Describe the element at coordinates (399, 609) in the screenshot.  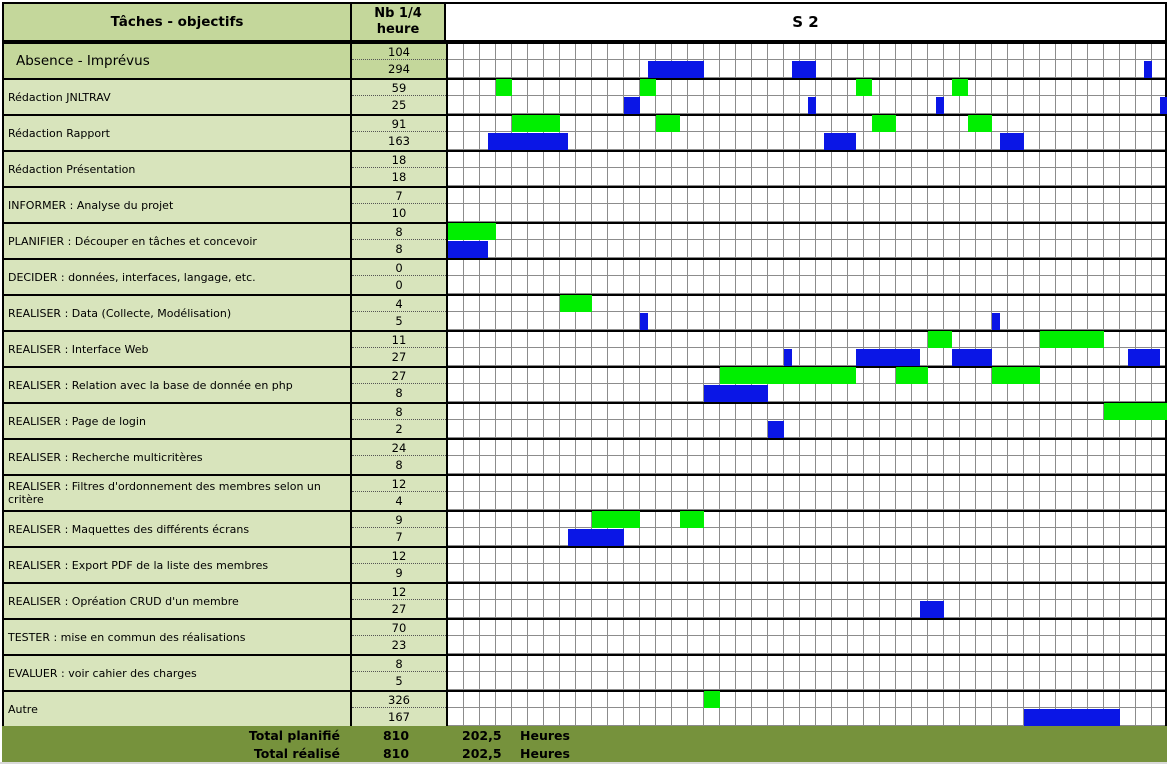
I see `actual-count-cell: 27` at that location.